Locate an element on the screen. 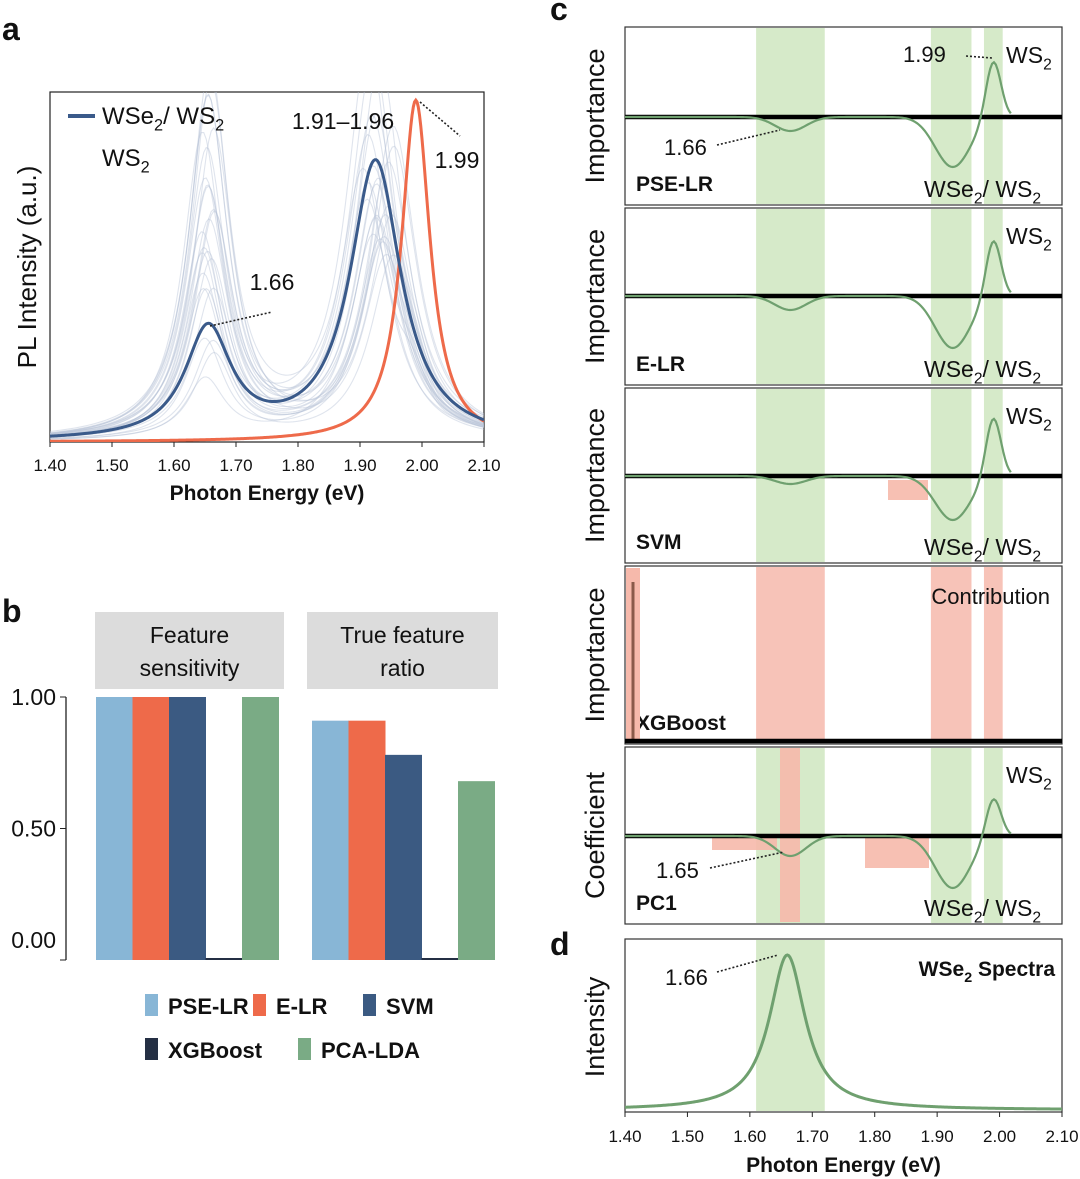 The image size is (1080, 1179). annotation-leader-a2 is located at coordinates (440, 119).